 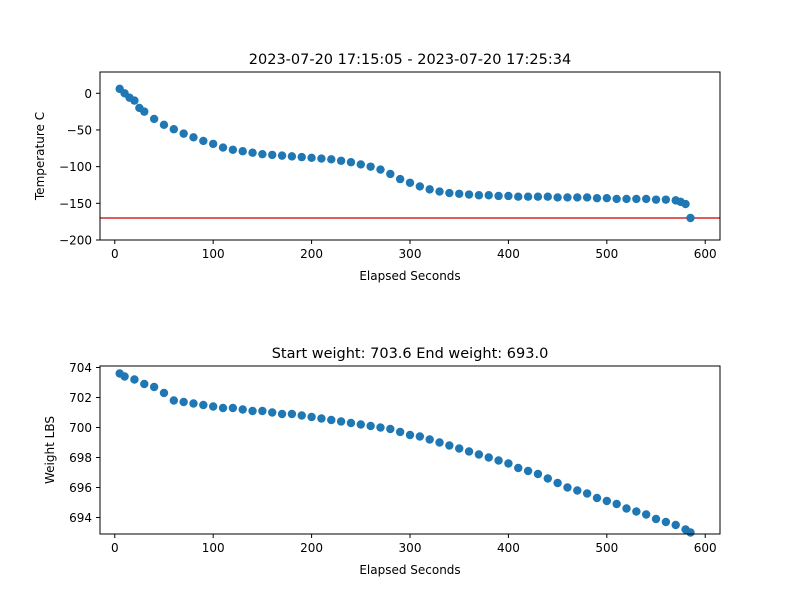 I want to click on weight-x-tick-label: 0, so click(x=115, y=548).